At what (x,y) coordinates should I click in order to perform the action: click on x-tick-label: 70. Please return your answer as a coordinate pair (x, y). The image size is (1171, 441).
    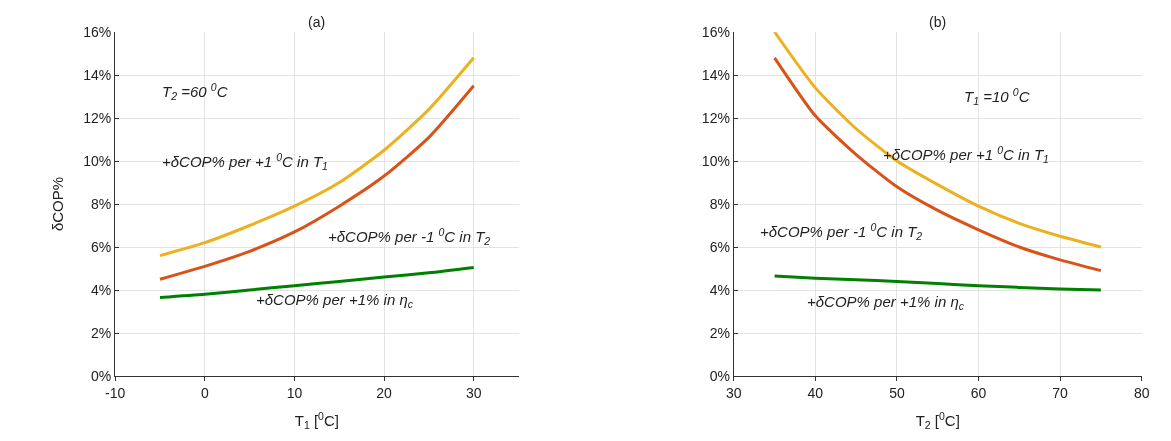
    Looking at the image, I should click on (1060, 392).